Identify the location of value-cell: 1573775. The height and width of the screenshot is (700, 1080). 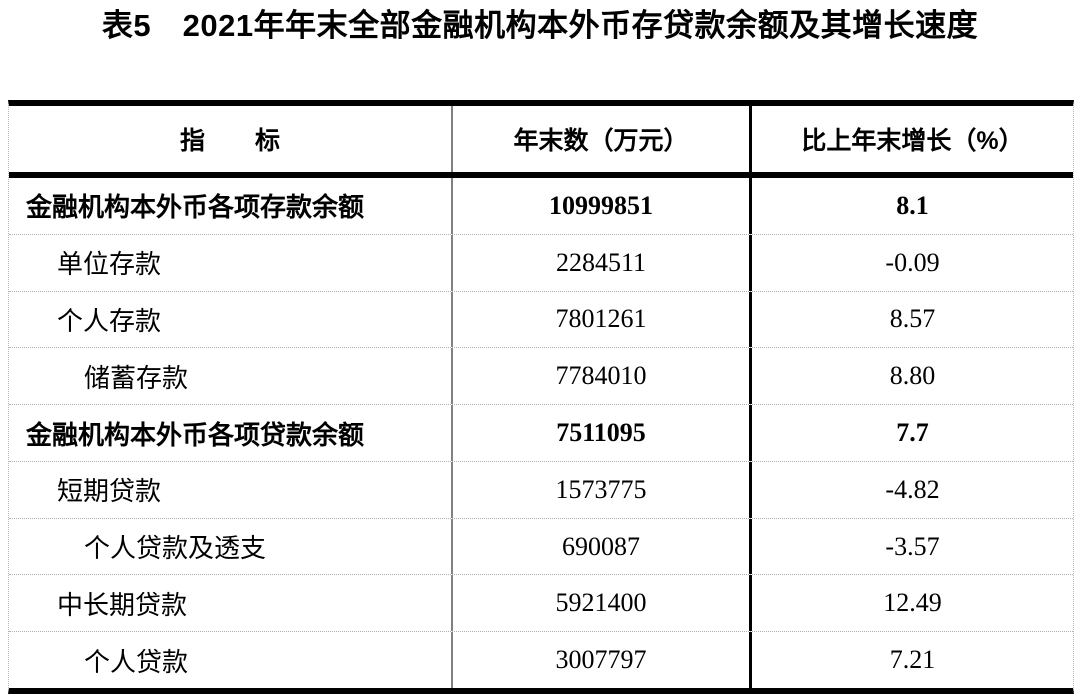
(602, 489).